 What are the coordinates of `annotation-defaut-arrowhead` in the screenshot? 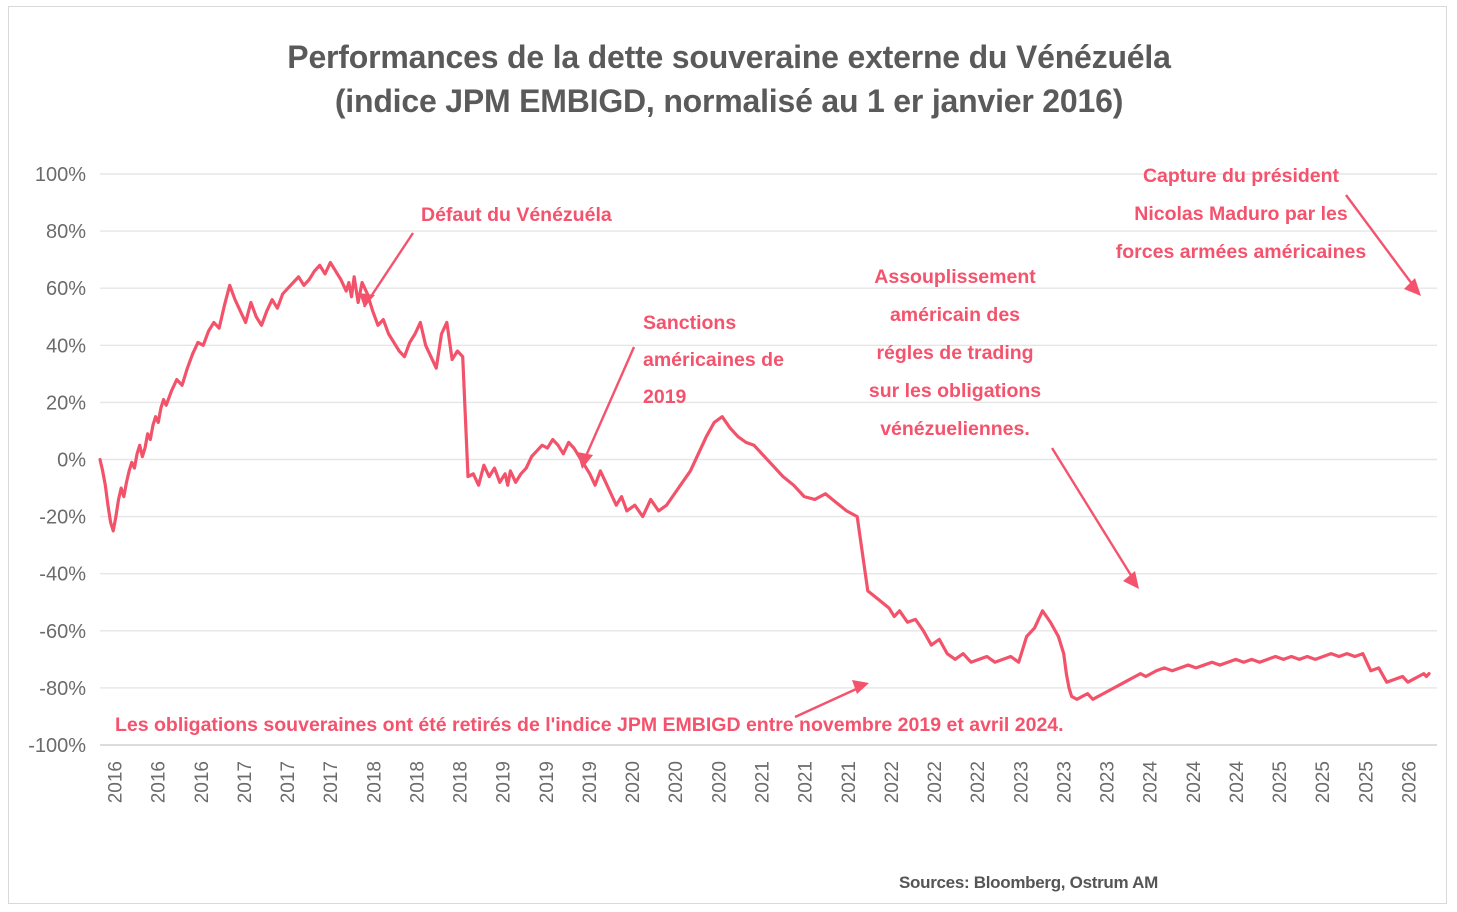 It's located at (367, 300).